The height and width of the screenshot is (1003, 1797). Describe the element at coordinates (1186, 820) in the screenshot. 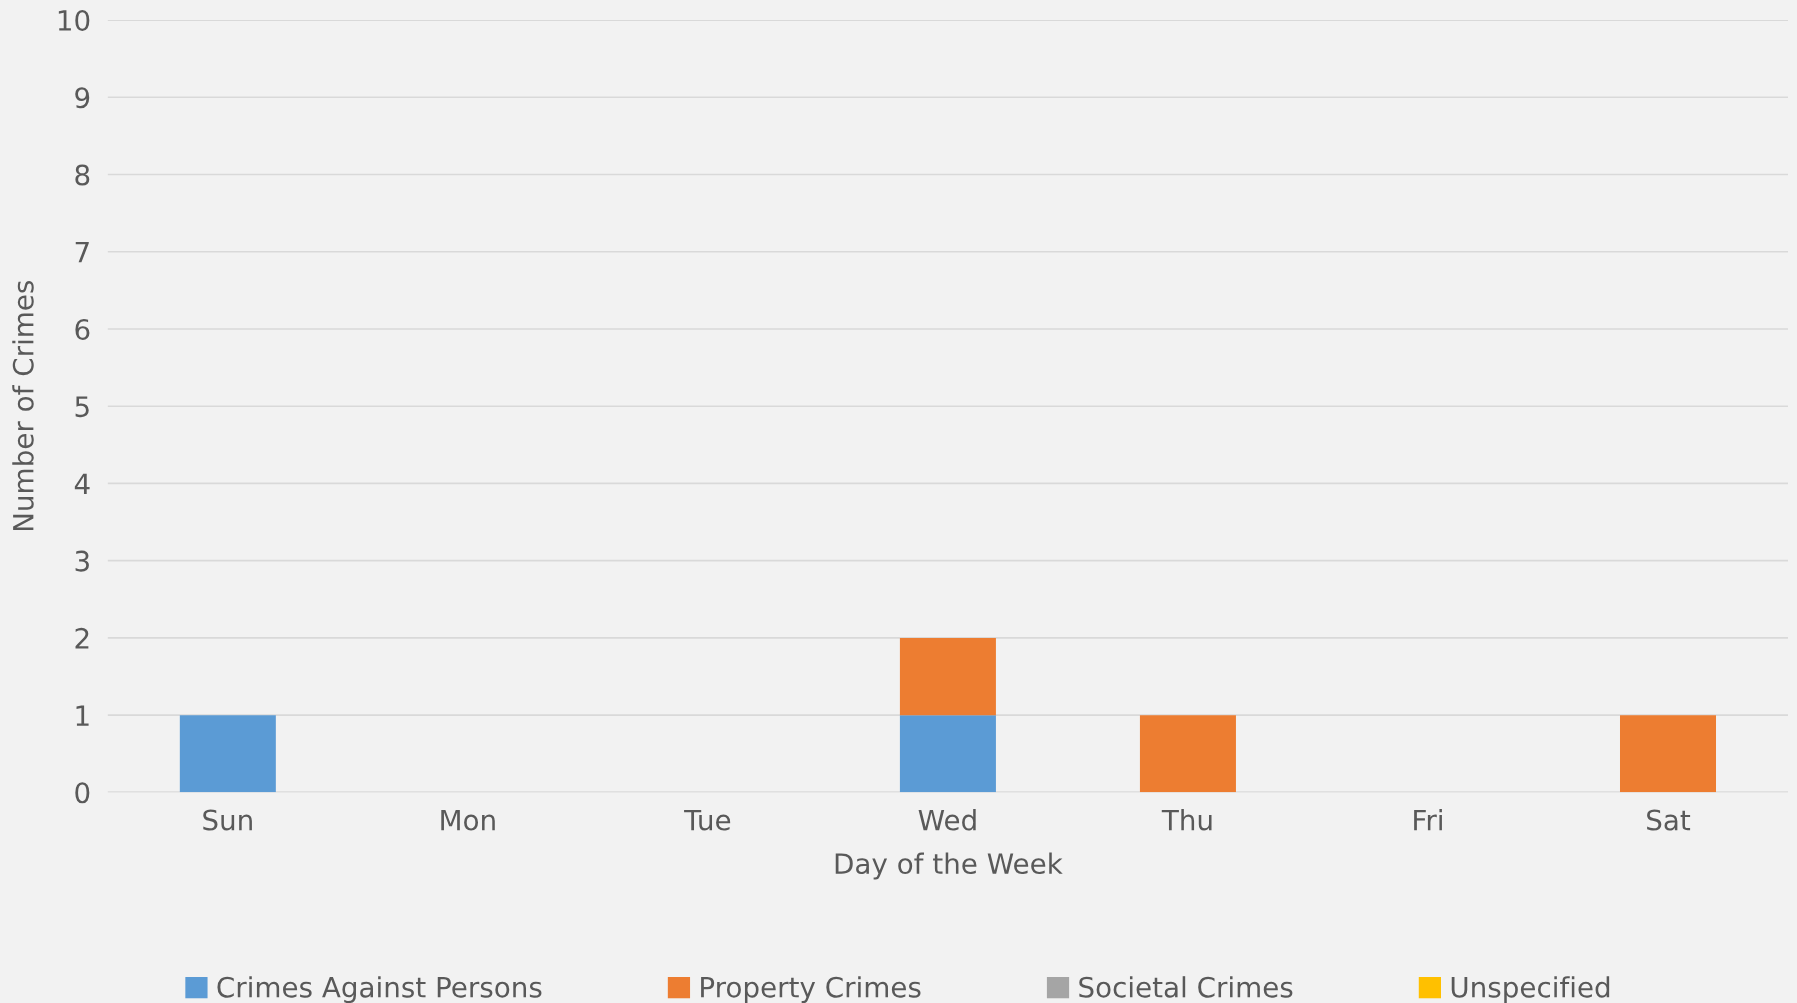

I see `x-tick-label: Thu` at that location.